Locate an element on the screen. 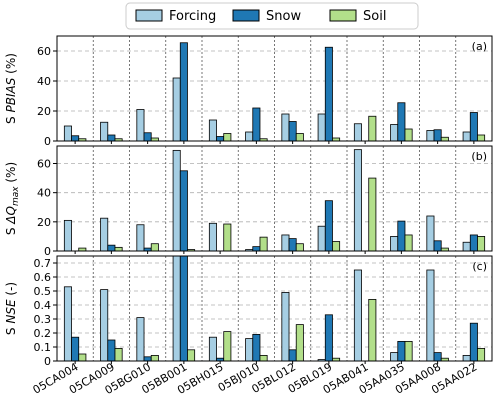 The image size is (500, 407). panel-tag: (b) is located at coordinates (479, 156).